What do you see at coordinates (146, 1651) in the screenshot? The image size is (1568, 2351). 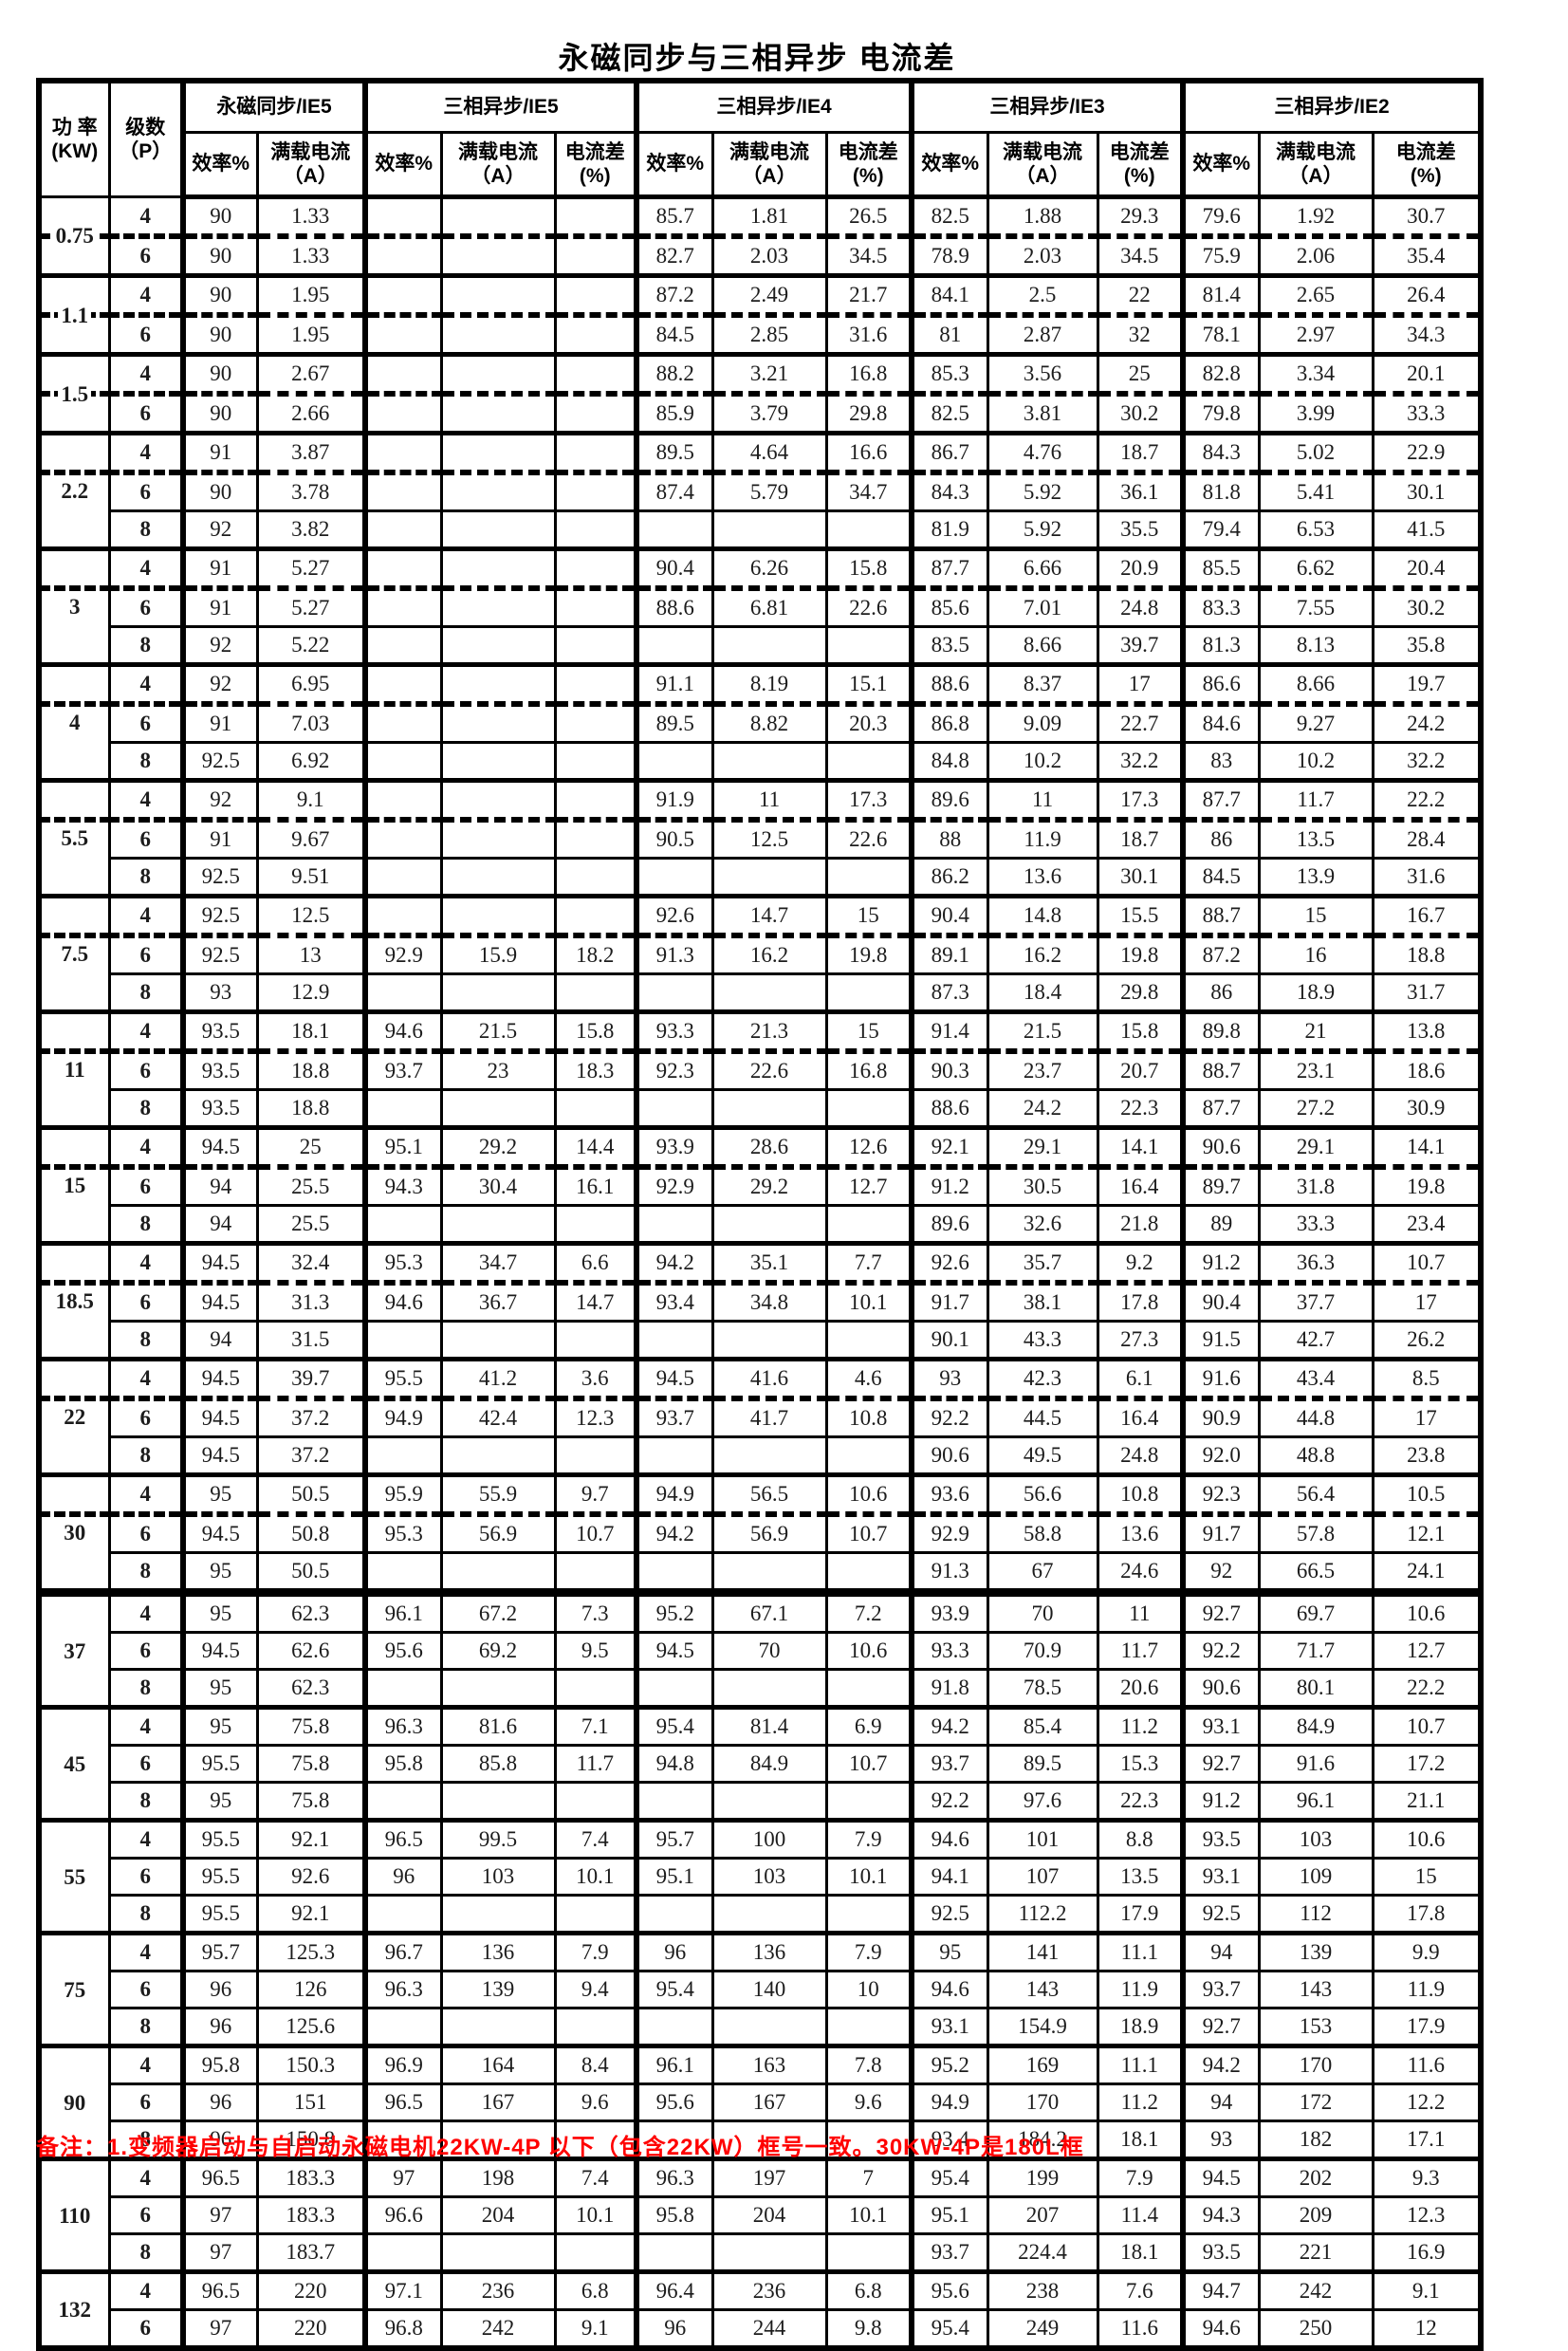 I see `poles-cell: 6` at bounding box center [146, 1651].